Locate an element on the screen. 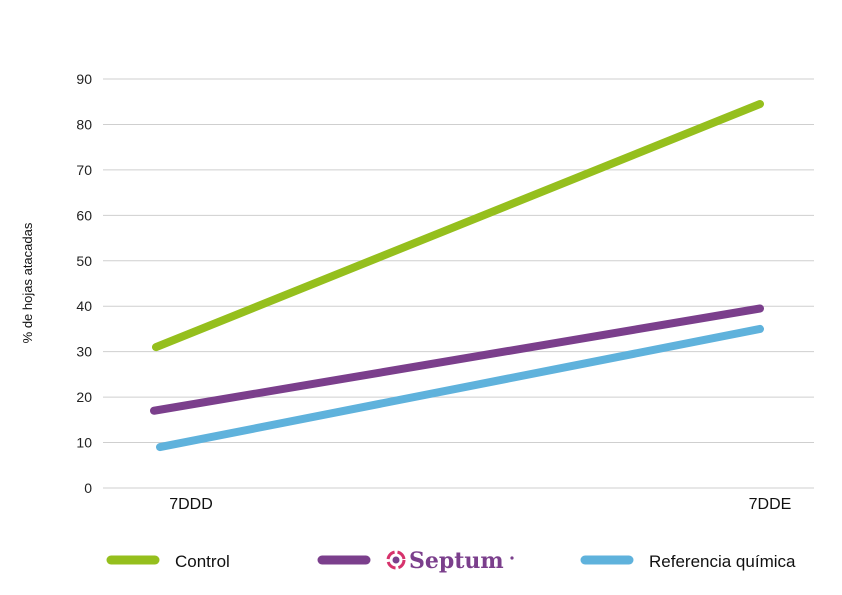 The height and width of the screenshot is (595, 842). x-tick-label: 7DDE is located at coordinates (770, 504).